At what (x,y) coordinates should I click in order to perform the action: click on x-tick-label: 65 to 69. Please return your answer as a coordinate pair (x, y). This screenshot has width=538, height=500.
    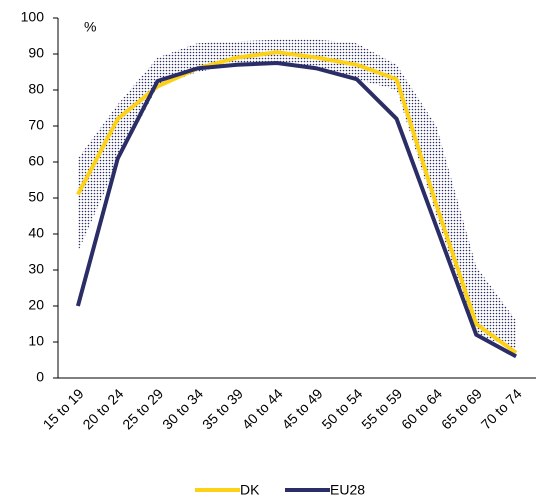
    Looking at the image, I should click on (461, 408).